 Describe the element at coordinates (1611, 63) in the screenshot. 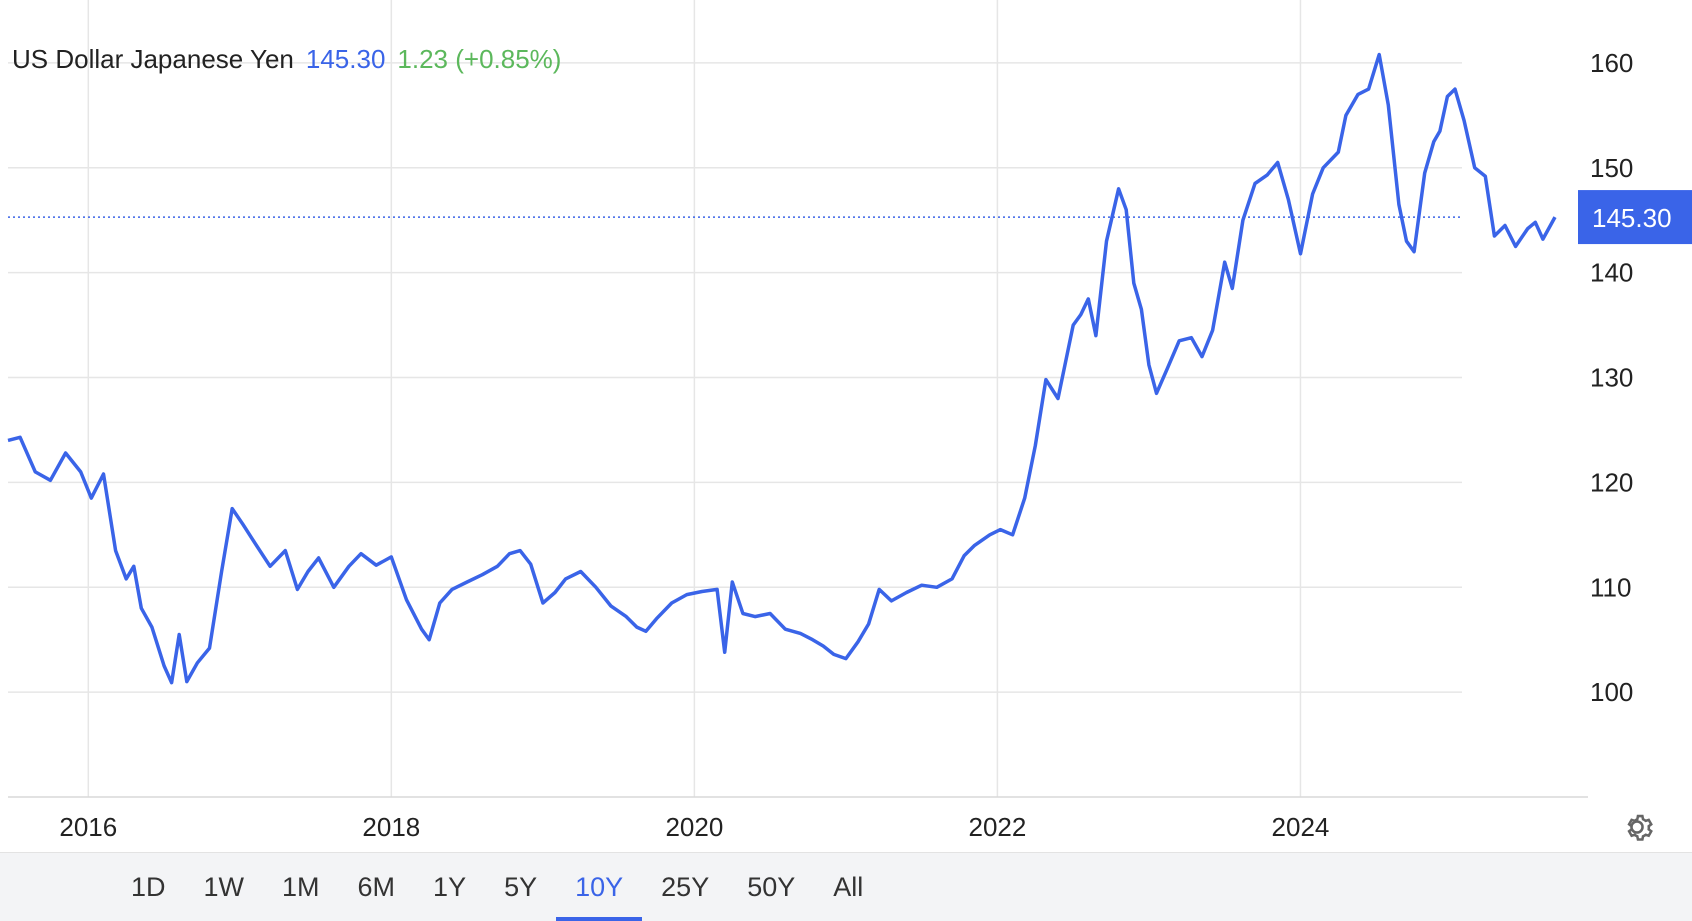

I see `y-tick-label: 160` at that location.